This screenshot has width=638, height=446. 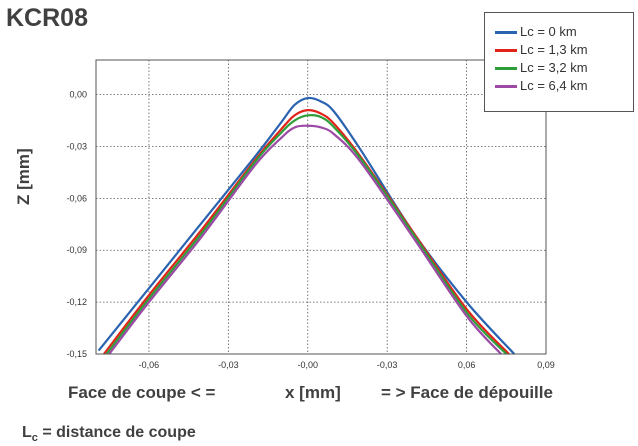 I want to click on x-tick-label: 0,09, so click(x=546, y=365).